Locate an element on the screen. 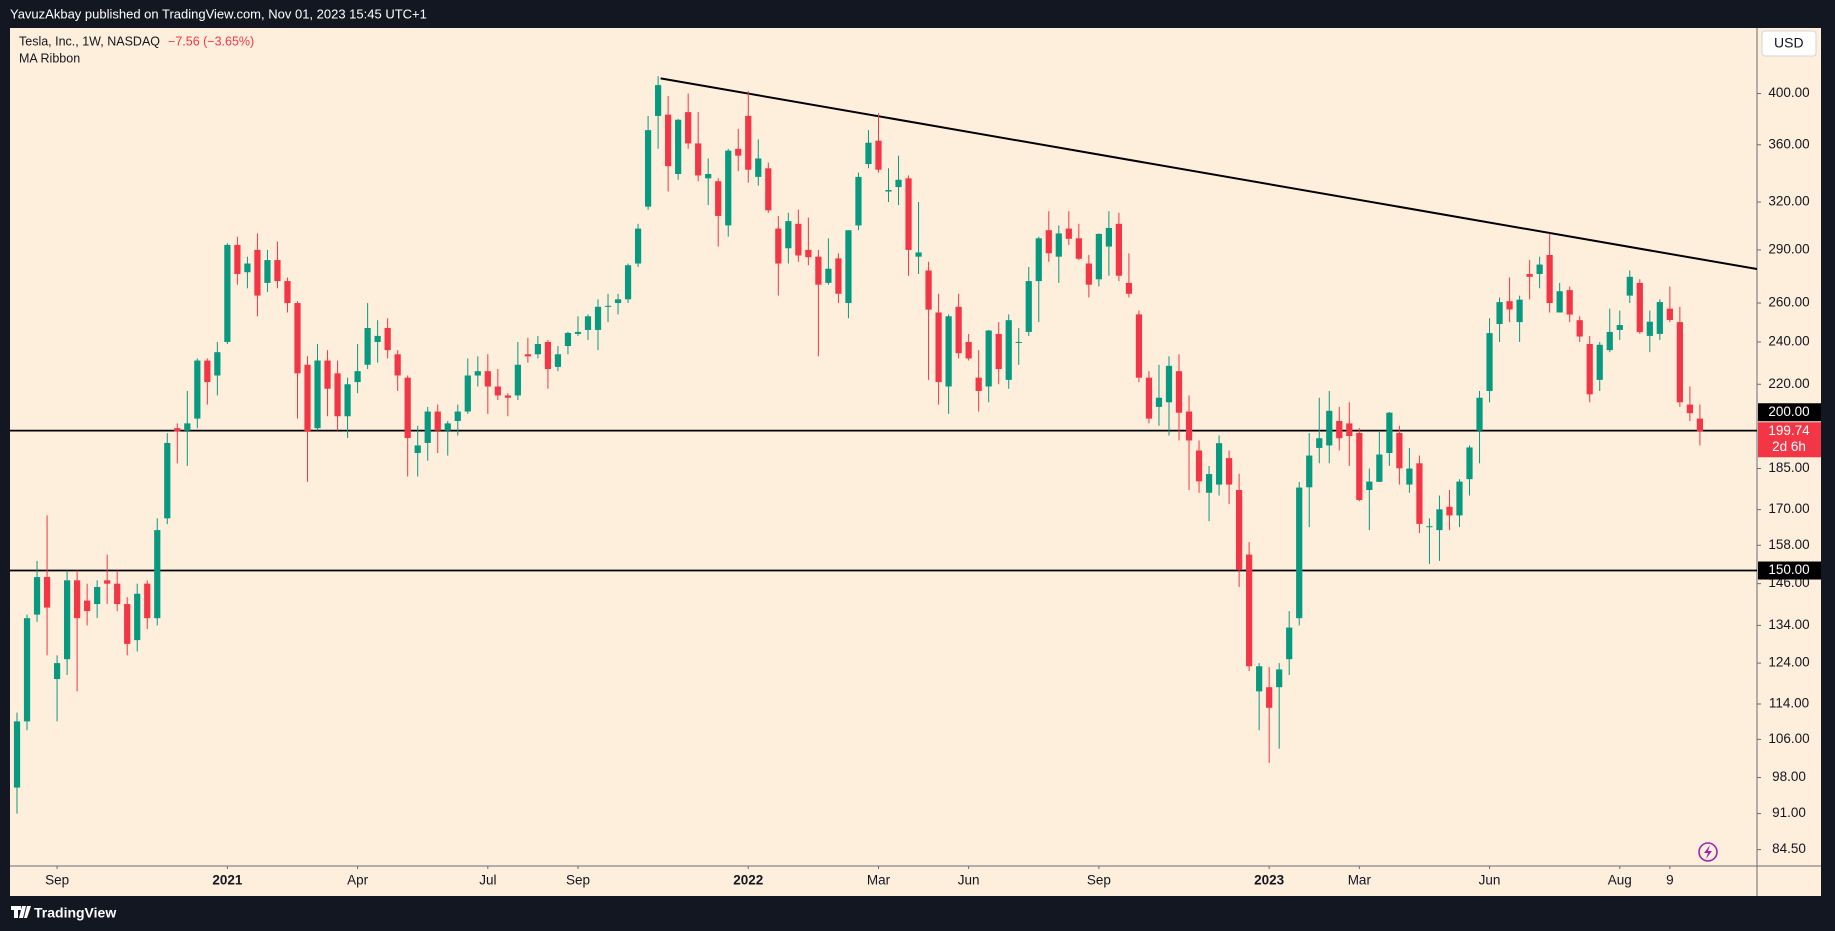  lightning-bolt is located at coordinates (1708, 852).